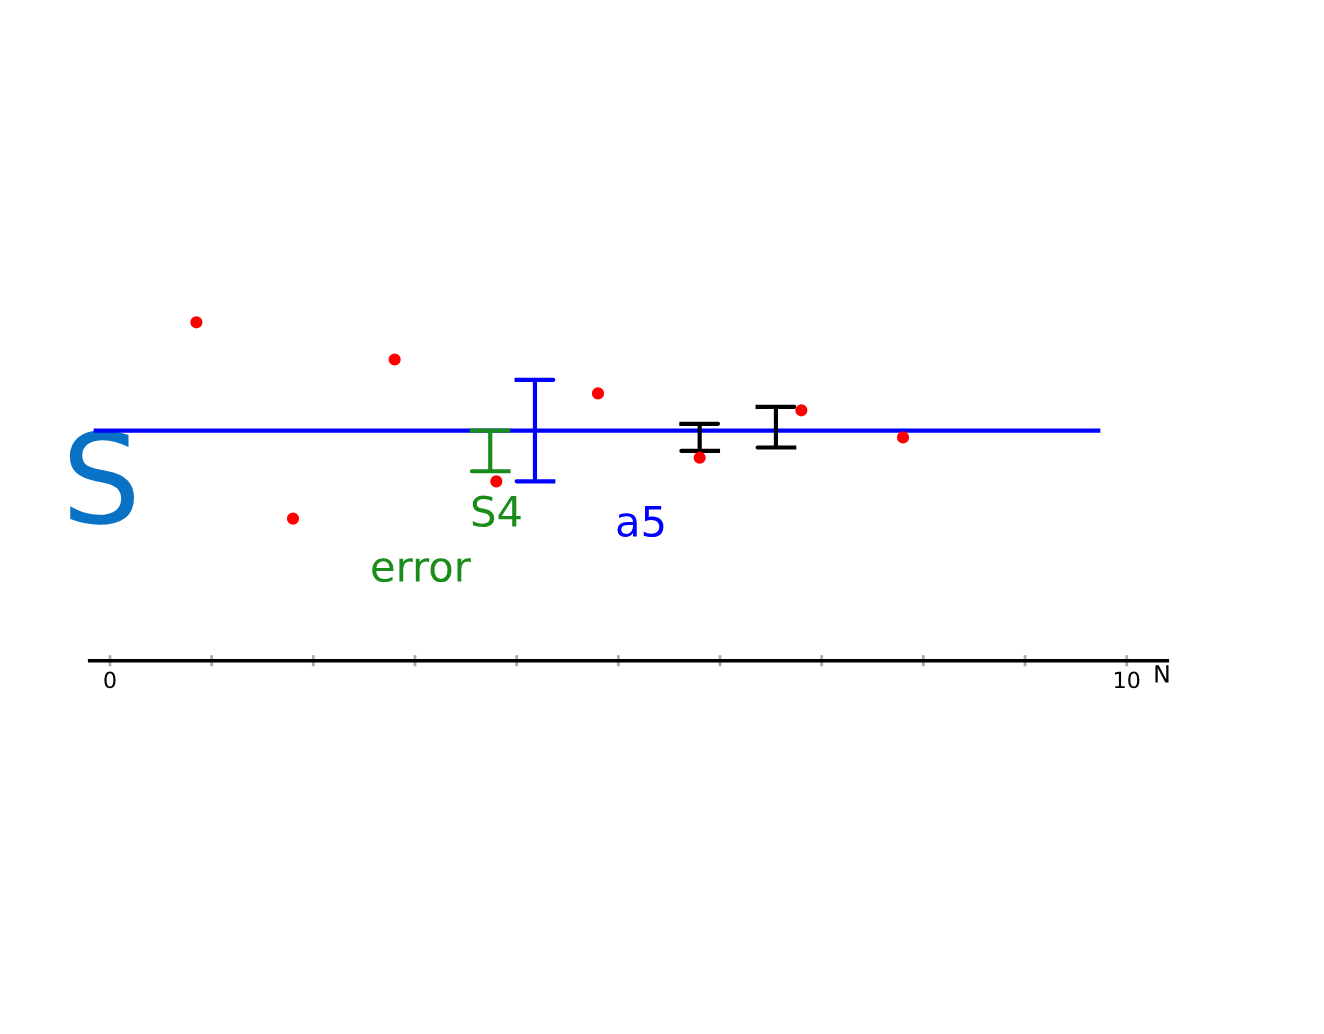 Image resolution: width=1324 pixels, height=1034 pixels. What do you see at coordinates (1162, 674) in the screenshot?
I see `x-axis-title: N` at bounding box center [1162, 674].